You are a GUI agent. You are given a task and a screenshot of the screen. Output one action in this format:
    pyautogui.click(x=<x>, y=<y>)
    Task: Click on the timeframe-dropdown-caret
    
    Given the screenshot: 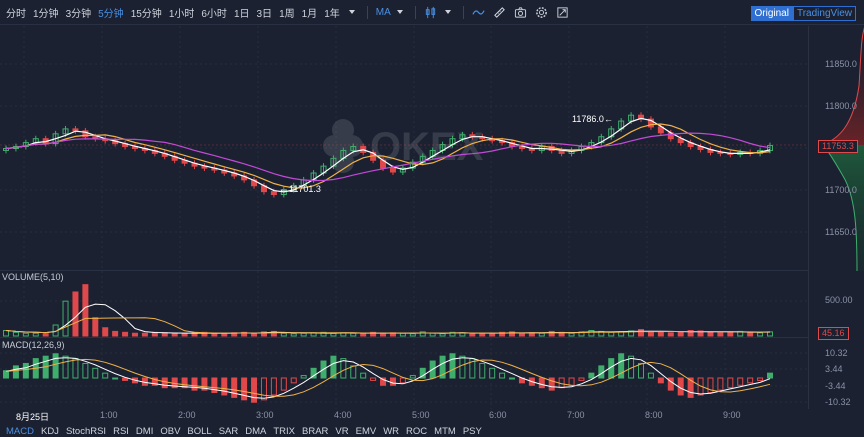 What is the action you would take?
    pyautogui.click(x=351, y=12)
    